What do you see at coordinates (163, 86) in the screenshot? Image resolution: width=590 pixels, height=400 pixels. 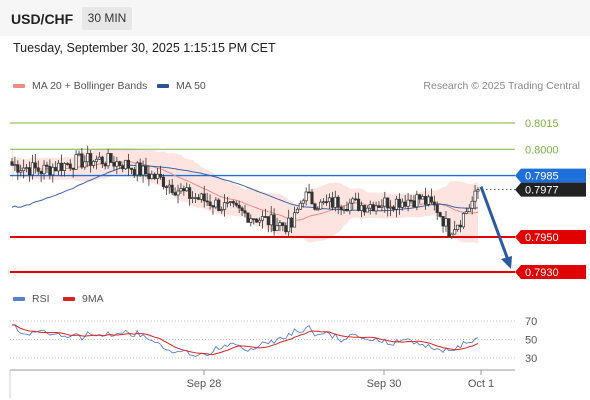 I see `legend-swatch-ma50` at bounding box center [163, 86].